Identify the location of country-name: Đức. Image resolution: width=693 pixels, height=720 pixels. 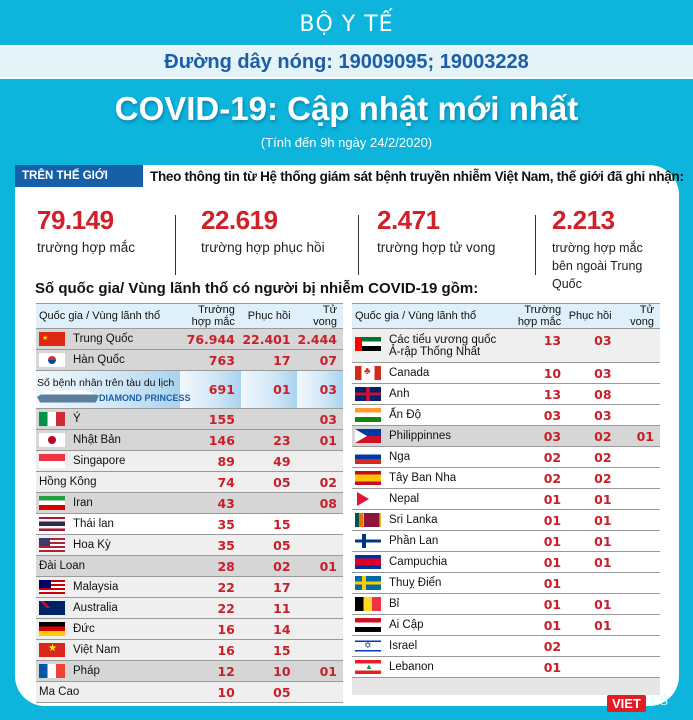
(84, 629).